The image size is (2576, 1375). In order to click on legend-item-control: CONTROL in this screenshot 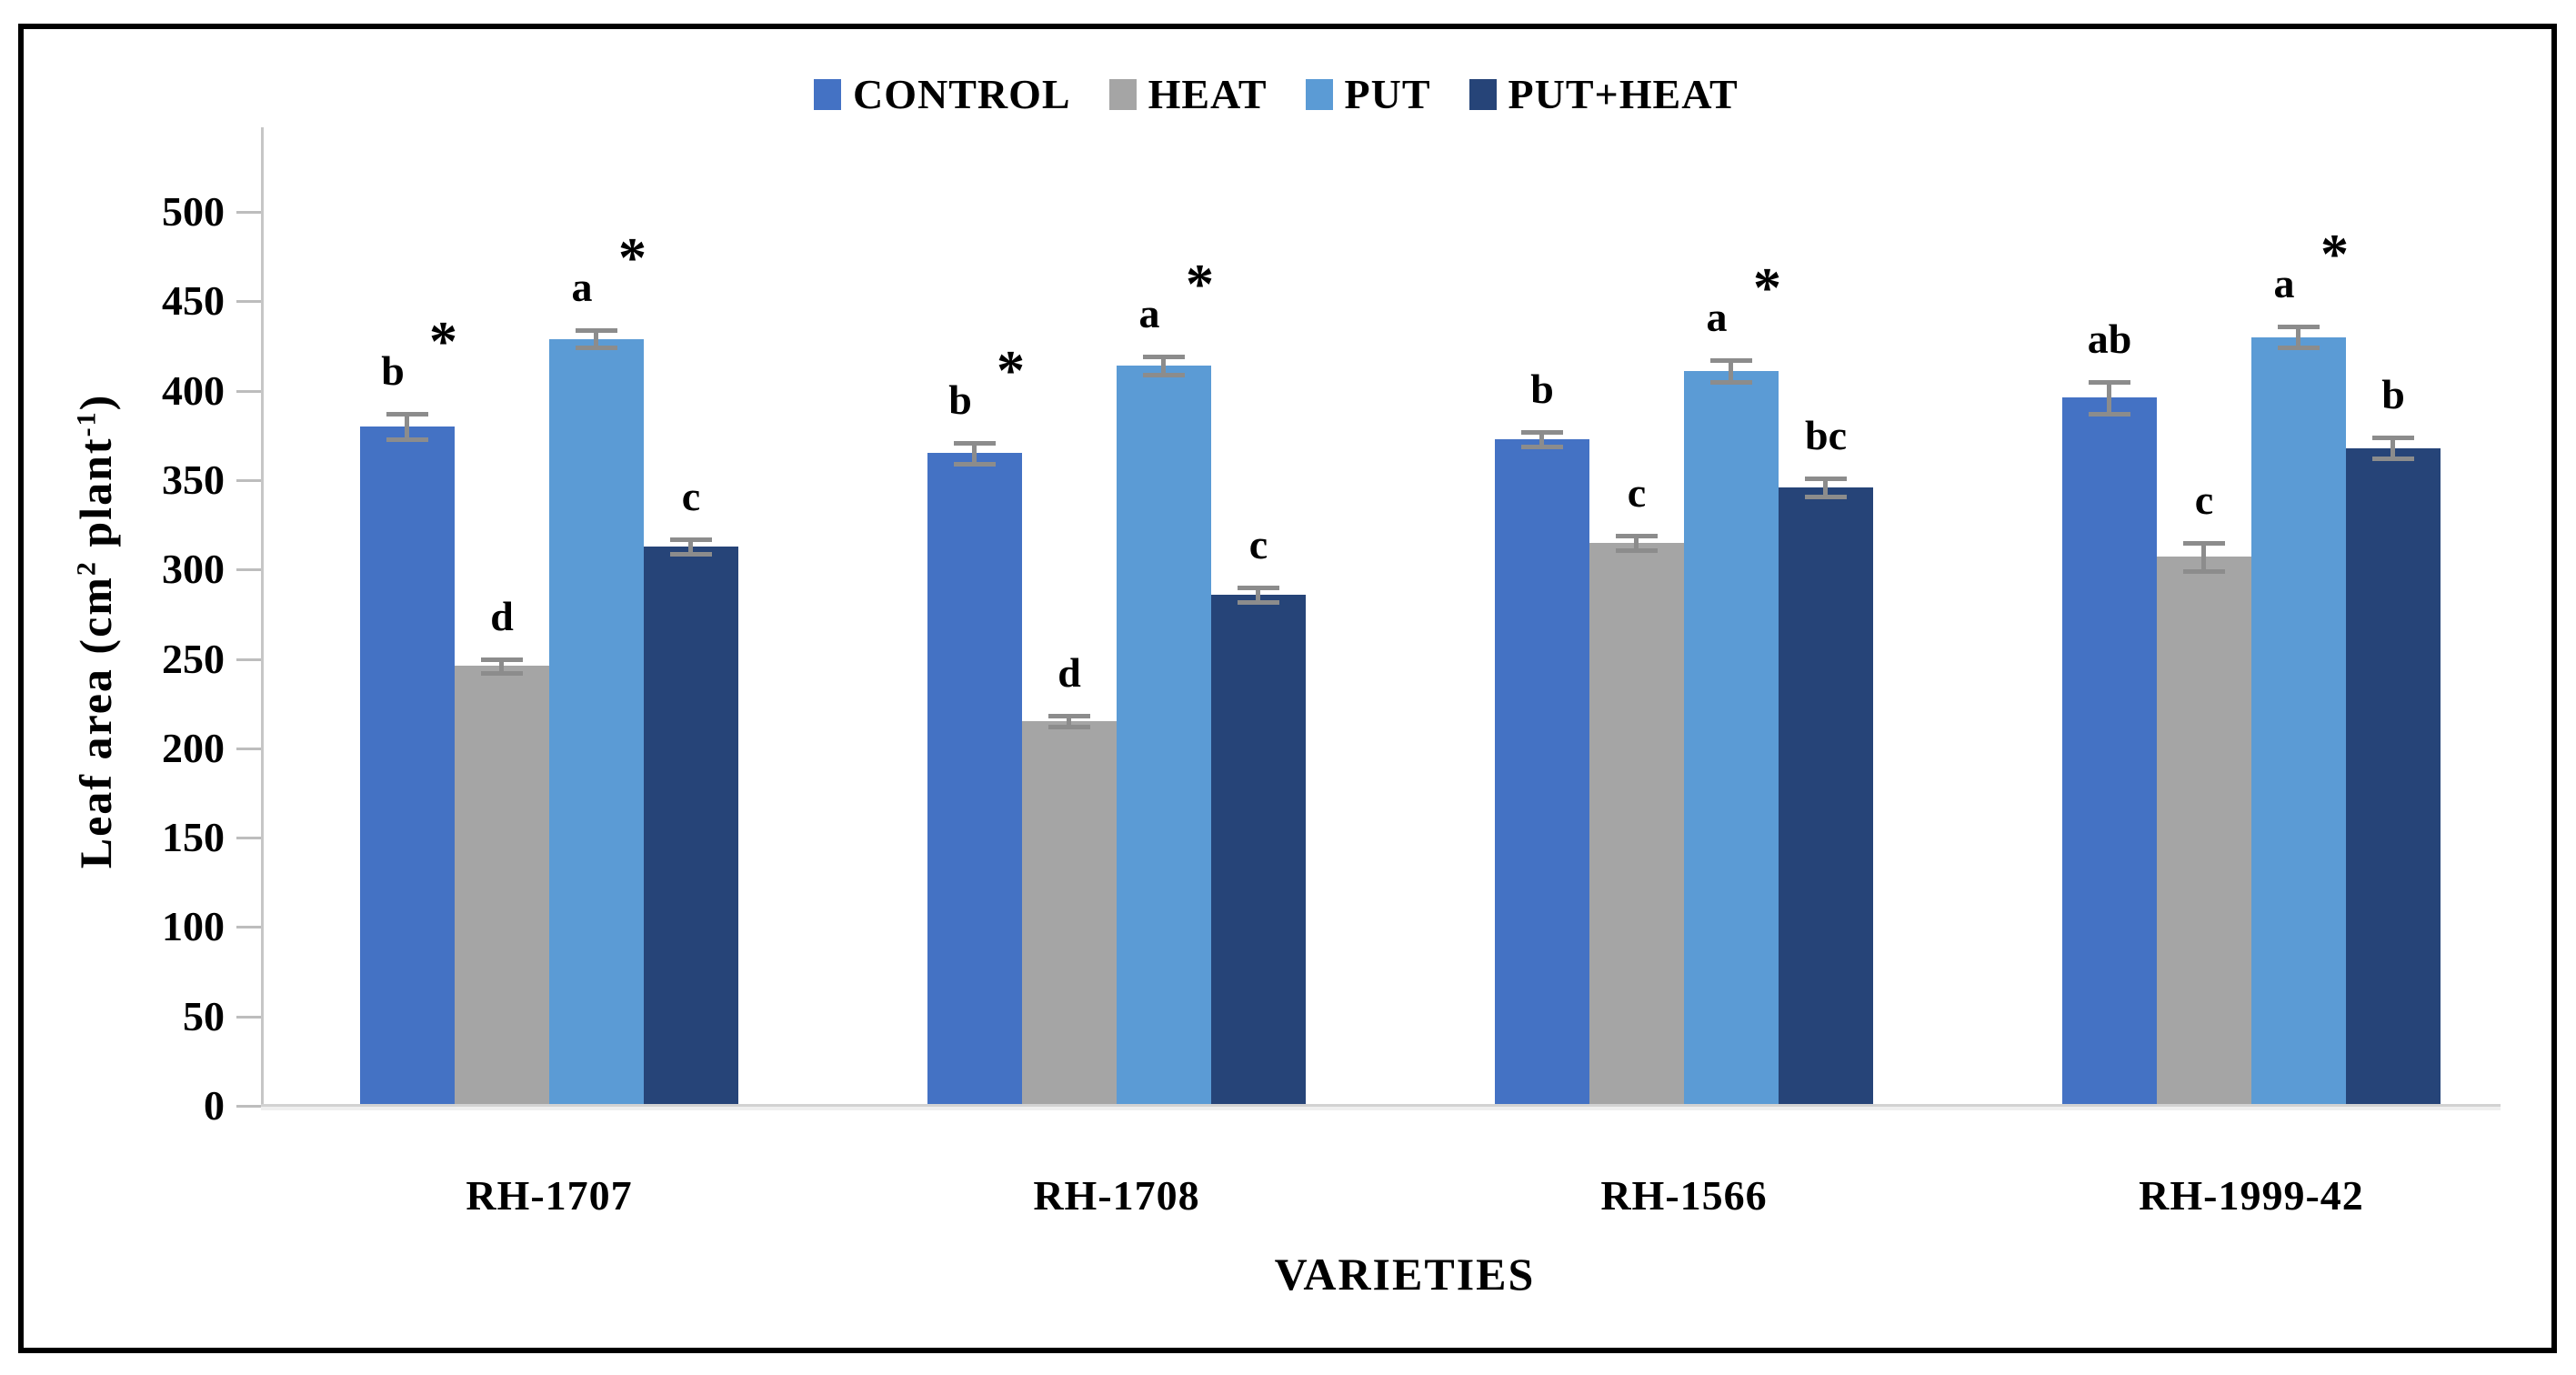, I will do `click(942, 95)`.